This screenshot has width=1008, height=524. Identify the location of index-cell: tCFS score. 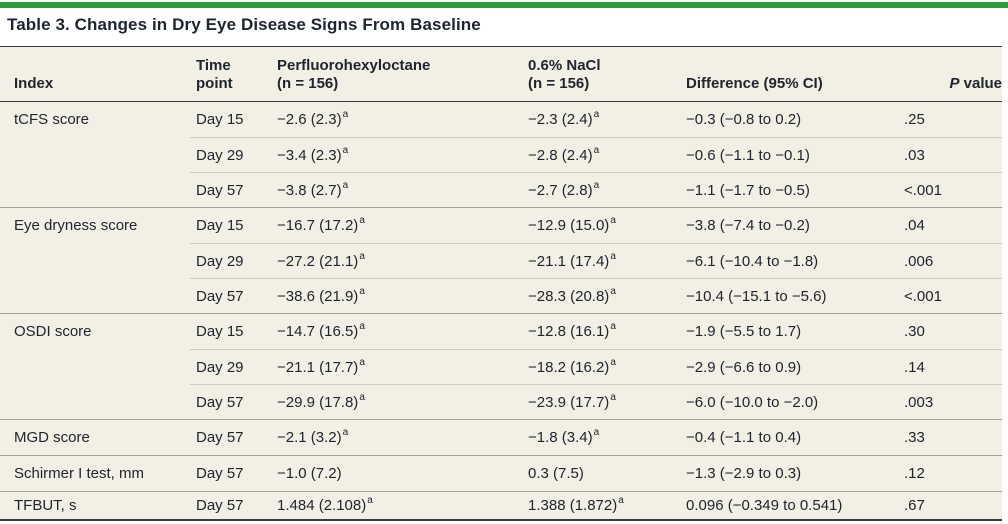
(52, 119).